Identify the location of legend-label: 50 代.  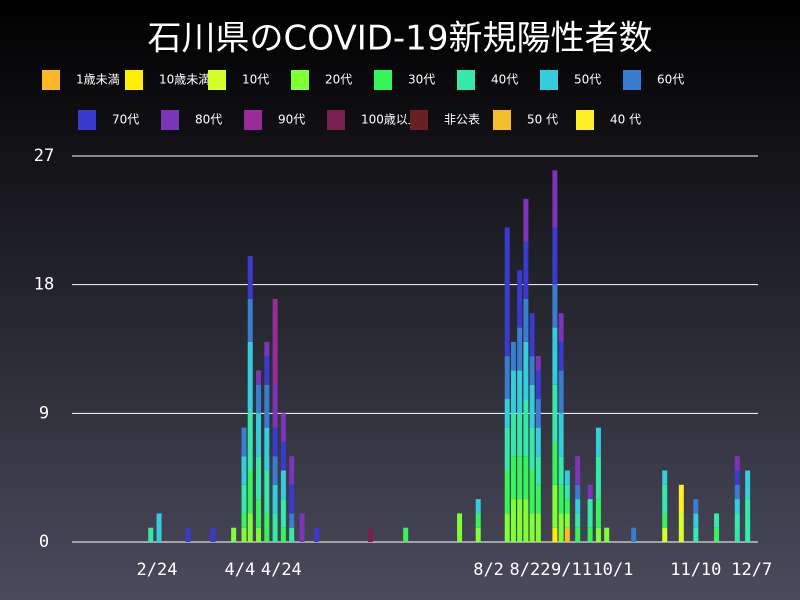
(542, 120).